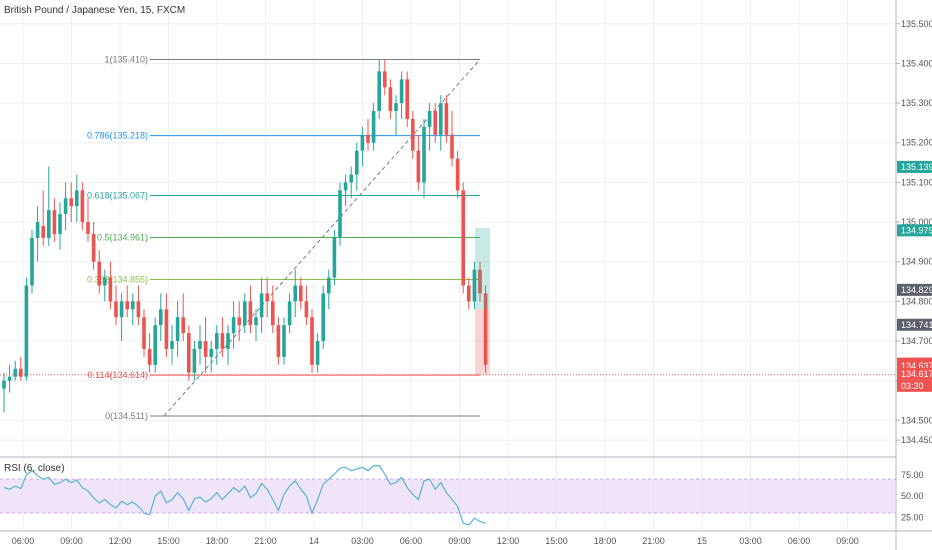  I want to click on price-tick-label: 135.000, so click(916, 222).